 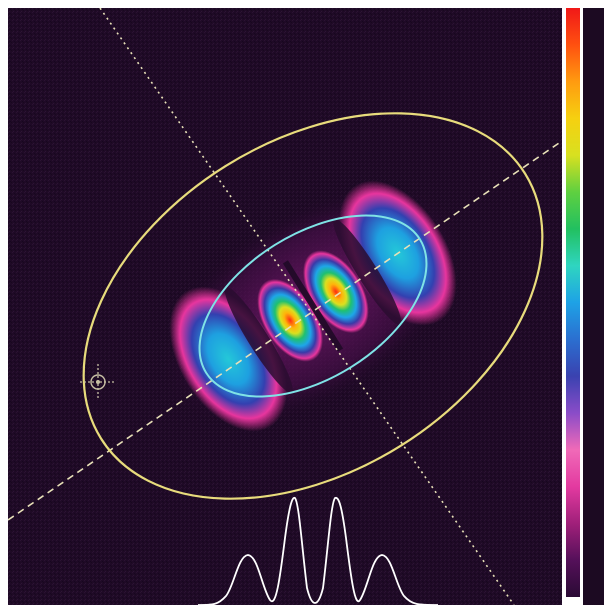 I want to click on crosshair-icon, so click(x=98, y=382).